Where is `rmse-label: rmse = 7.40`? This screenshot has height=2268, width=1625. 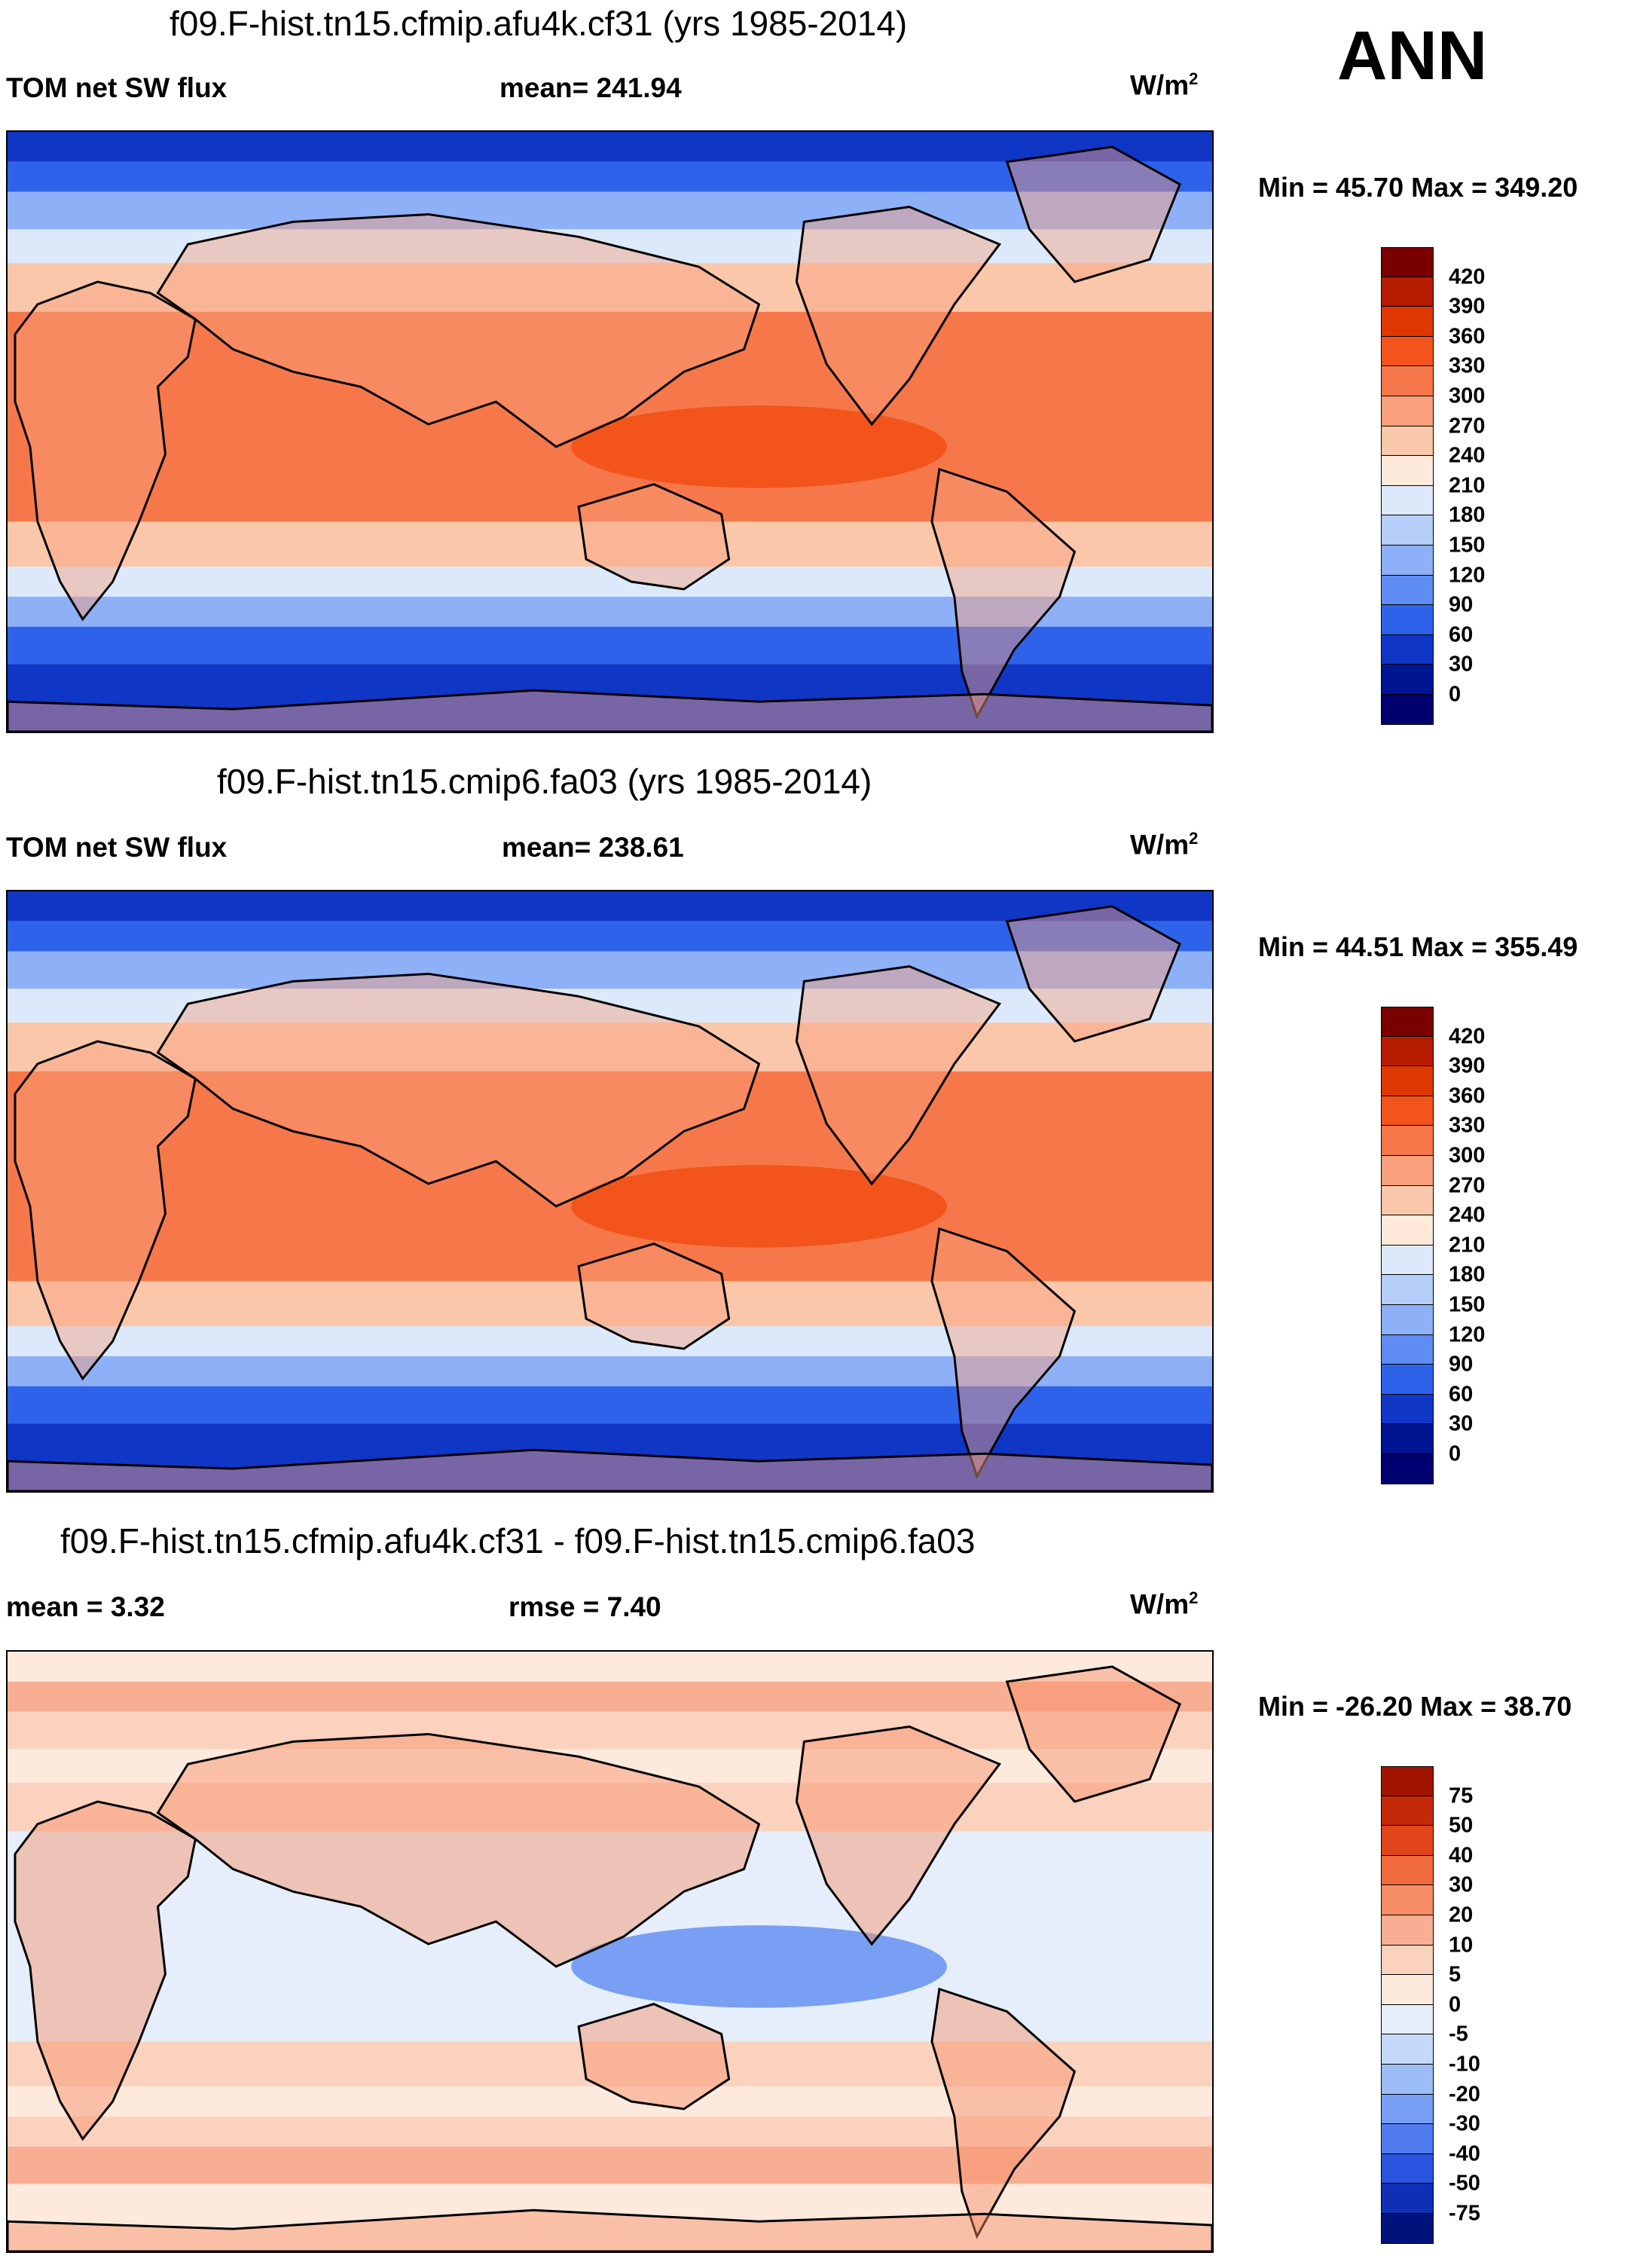 rmse-label: rmse = 7.40 is located at coordinates (585, 1606).